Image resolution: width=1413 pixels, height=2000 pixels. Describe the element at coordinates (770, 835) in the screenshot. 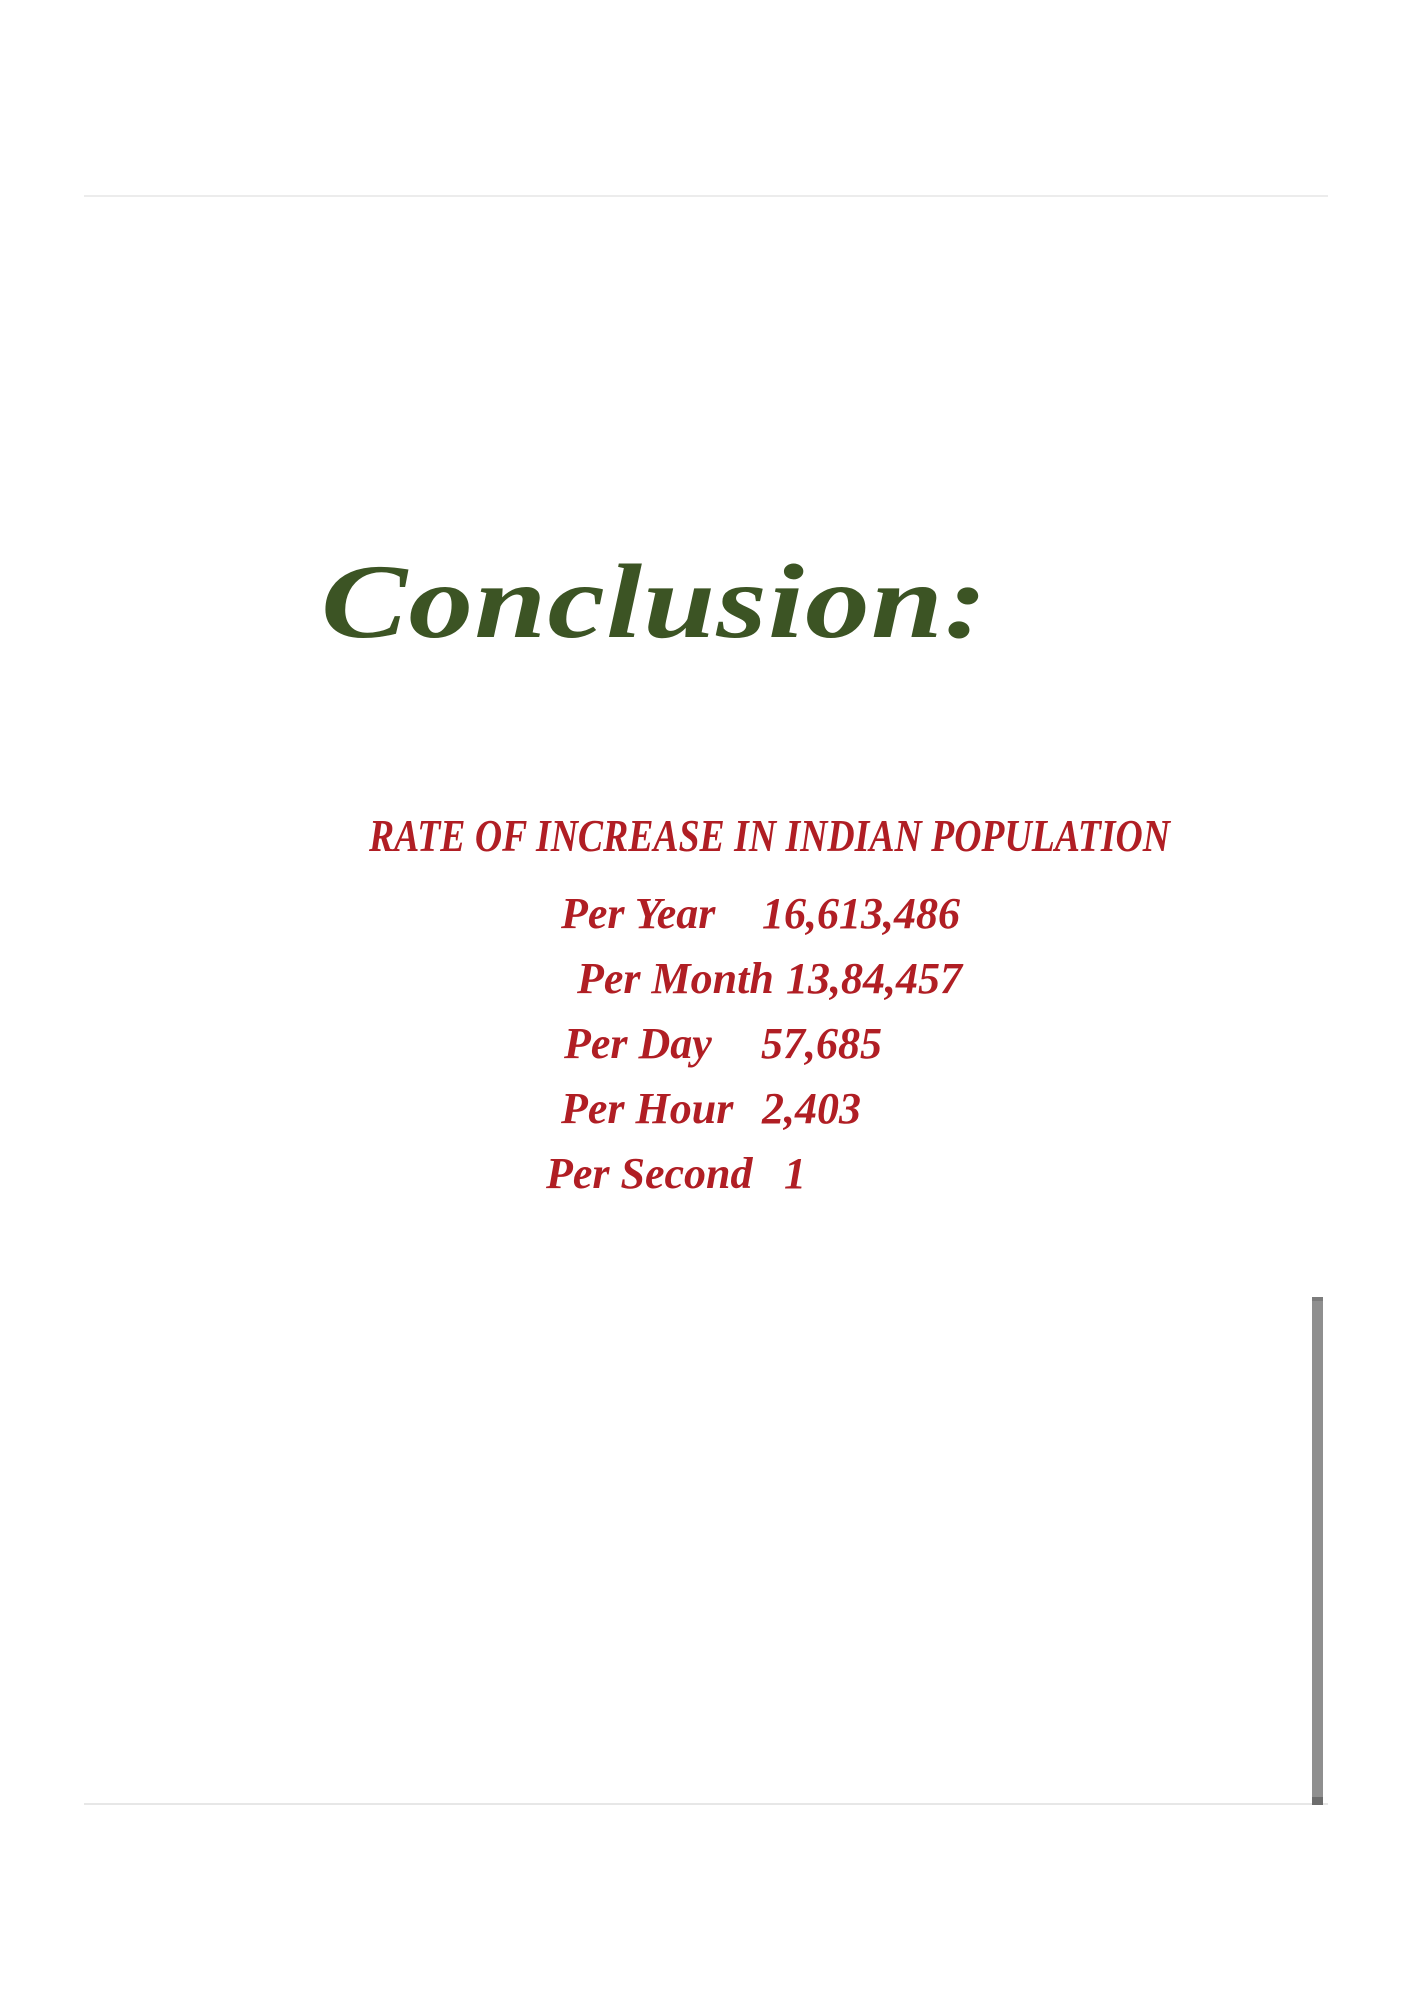

I see `rate-heading: RATE OF INCREASE IN INDIAN POPULATION` at that location.